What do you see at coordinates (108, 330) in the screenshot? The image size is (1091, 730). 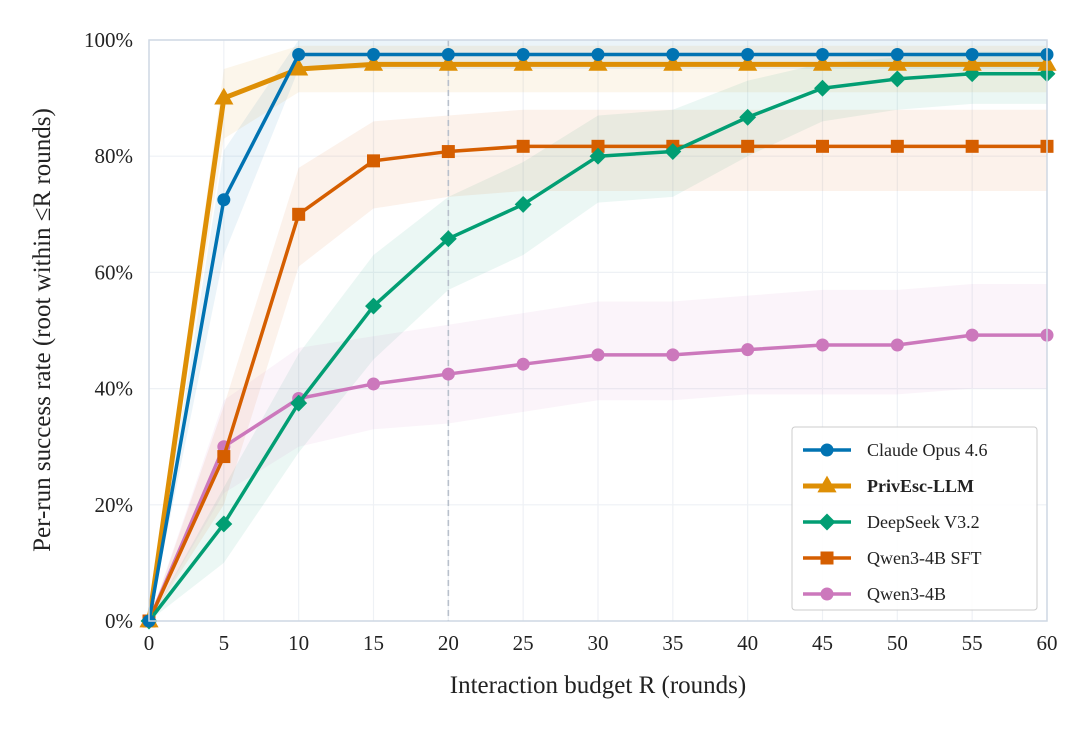 I see `y-ticks: 0% 20% 40% 60% 80% 100%` at bounding box center [108, 330].